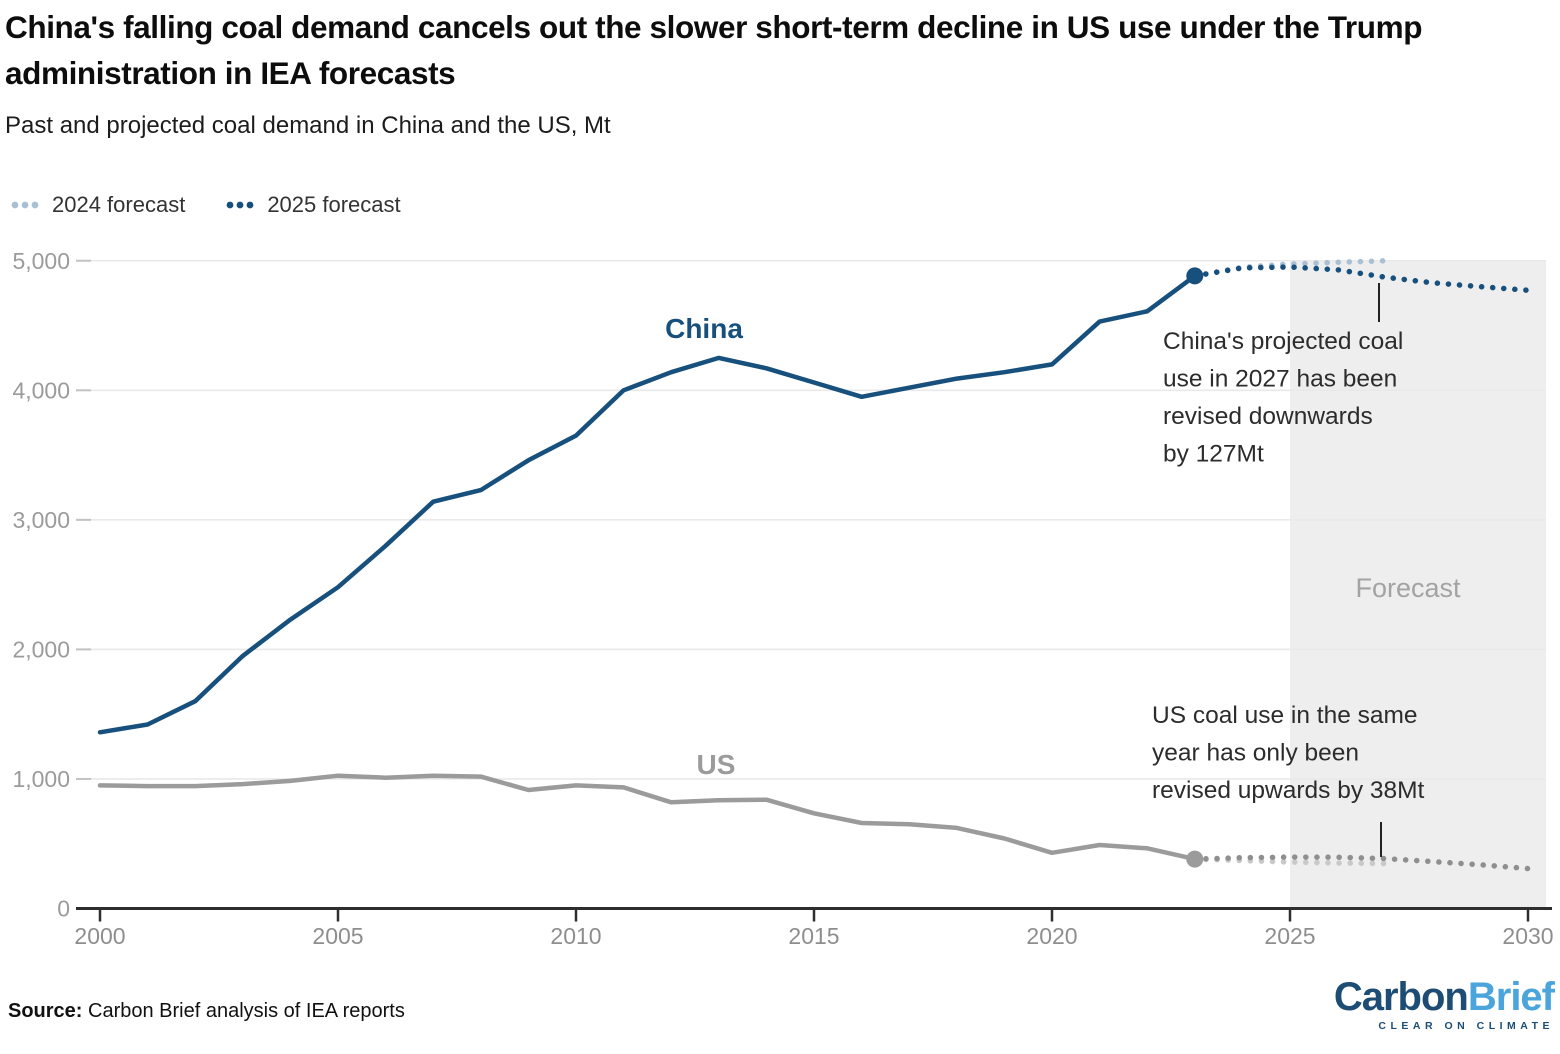 The image size is (1560, 1054). I want to click on x-axis-label: 2025, so click(1289, 936).